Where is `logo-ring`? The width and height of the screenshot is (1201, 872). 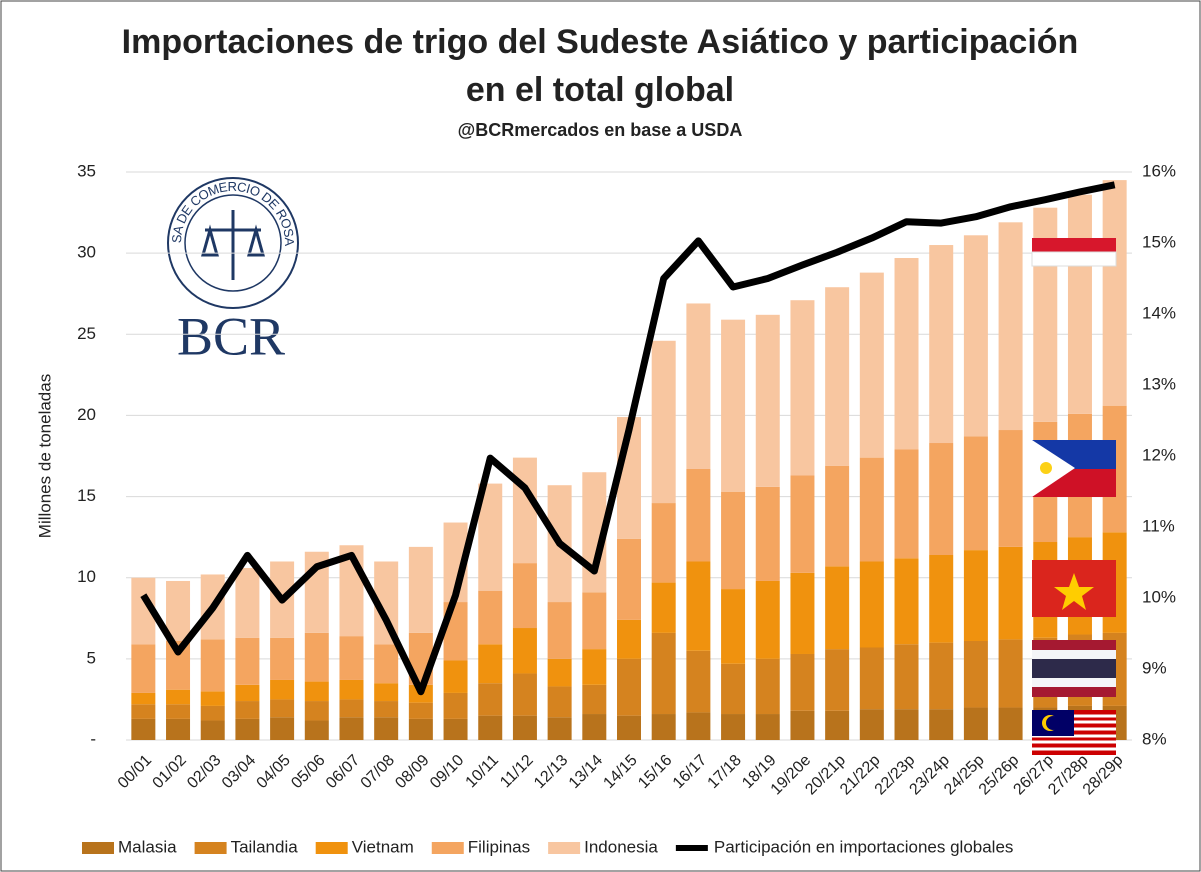 logo-ring is located at coordinates (233, 243).